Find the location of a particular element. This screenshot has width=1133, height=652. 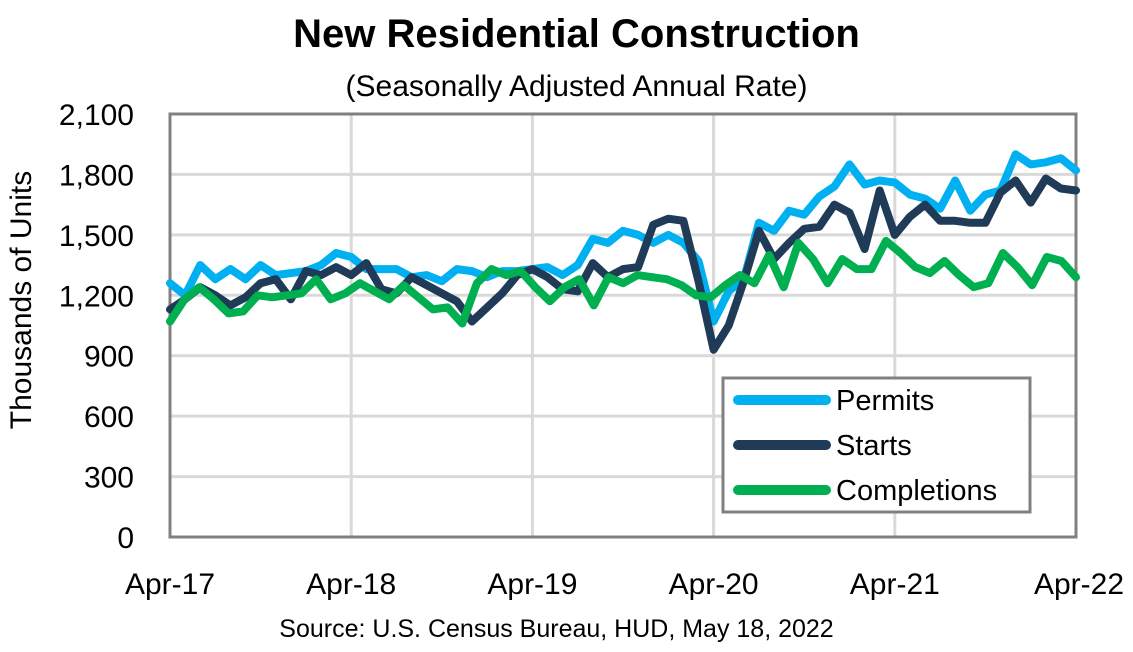

legend-label-completions: Completions is located at coordinates (916, 491).